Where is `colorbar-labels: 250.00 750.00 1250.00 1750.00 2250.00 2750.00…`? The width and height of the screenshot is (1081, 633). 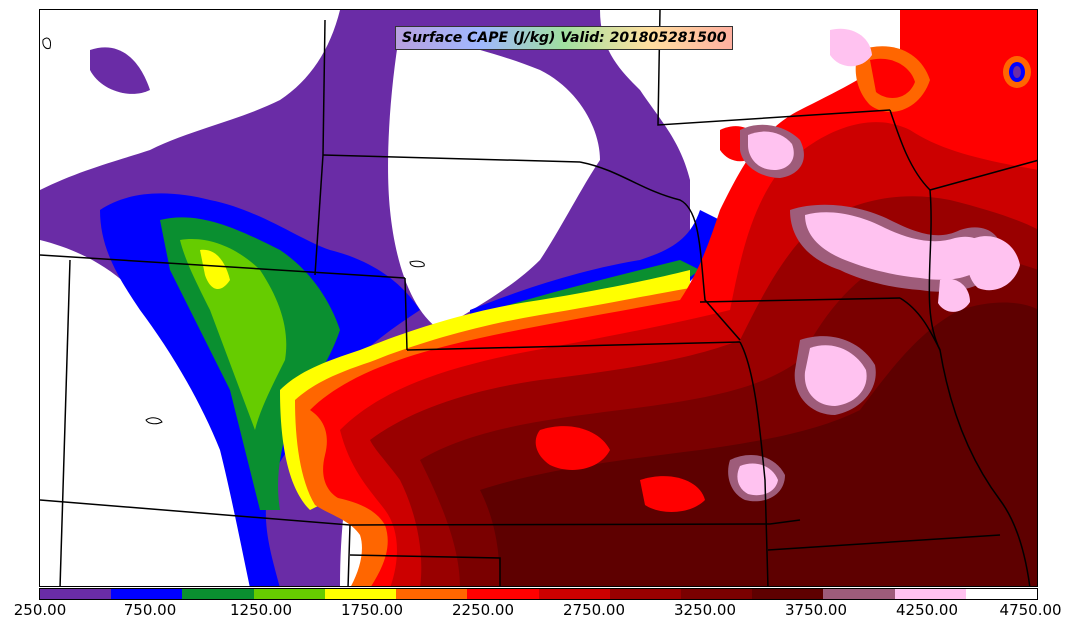 colorbar-labels: 250.00 750.00 1250.00 1750.00 2250.00 2750.00… is located at coordinates (540, 614).